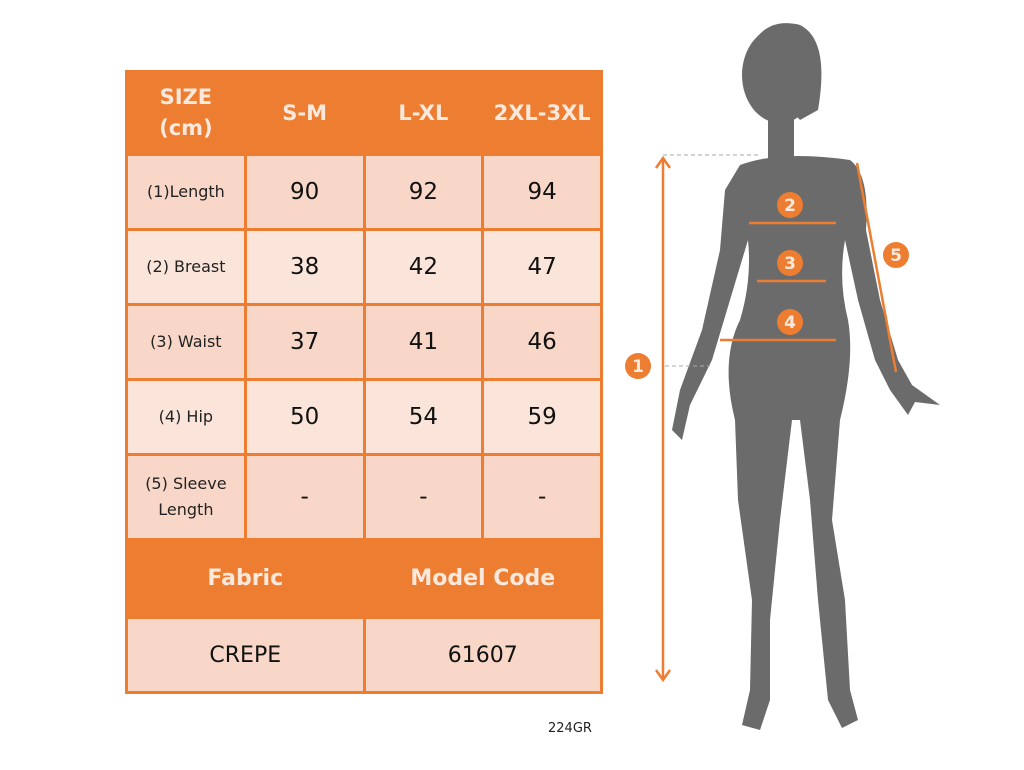 The width and height of the screenshot is (1024, 770). I want to click on marker-3-label: 3, so click(790, 264).